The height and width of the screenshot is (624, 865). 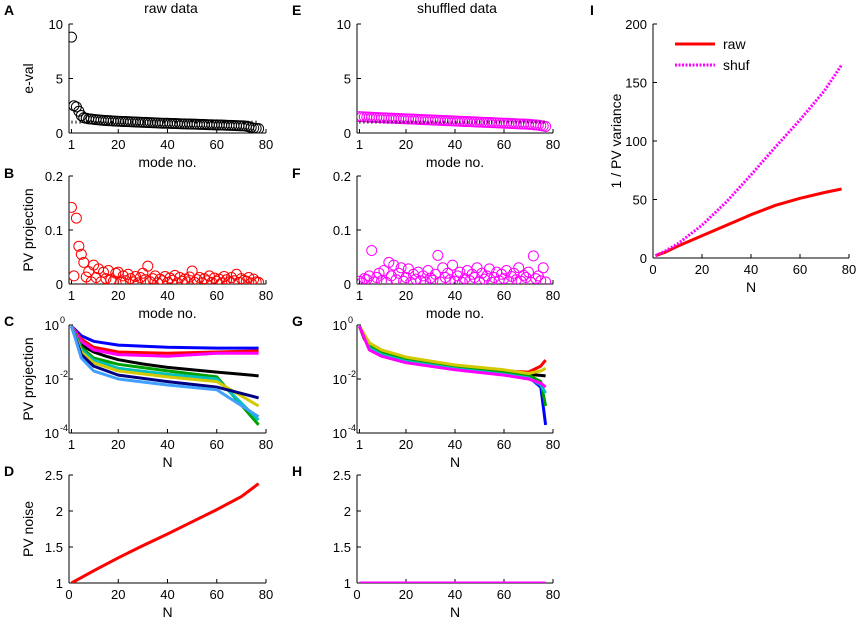 I want to click on y-tick-exponent: -4, so click(x=64, y=428).